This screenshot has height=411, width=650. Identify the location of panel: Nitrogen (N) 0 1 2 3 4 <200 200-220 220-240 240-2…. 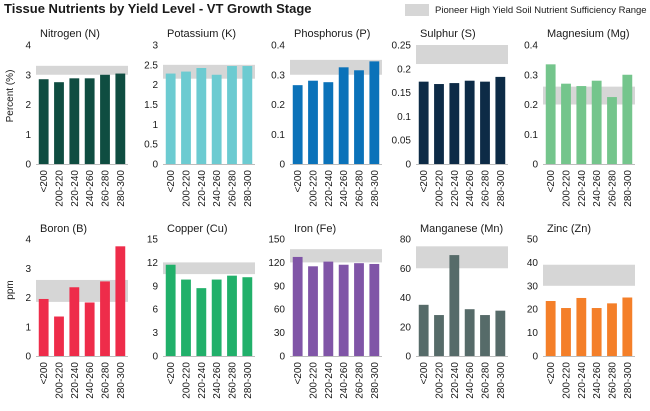
(76, 117).